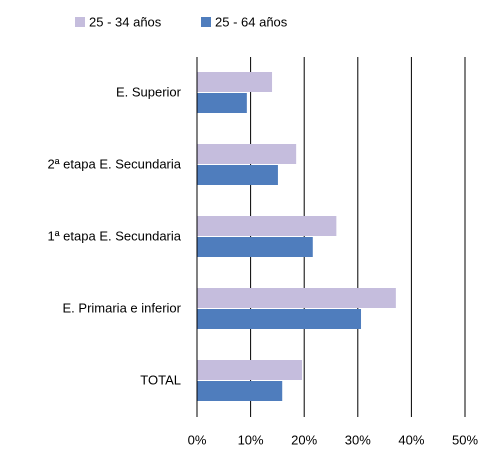 The image size is (482, 450). Describe the element at coordinates (251, 439) in the screenshot. I see `x-tick-label: 10%` at that location.